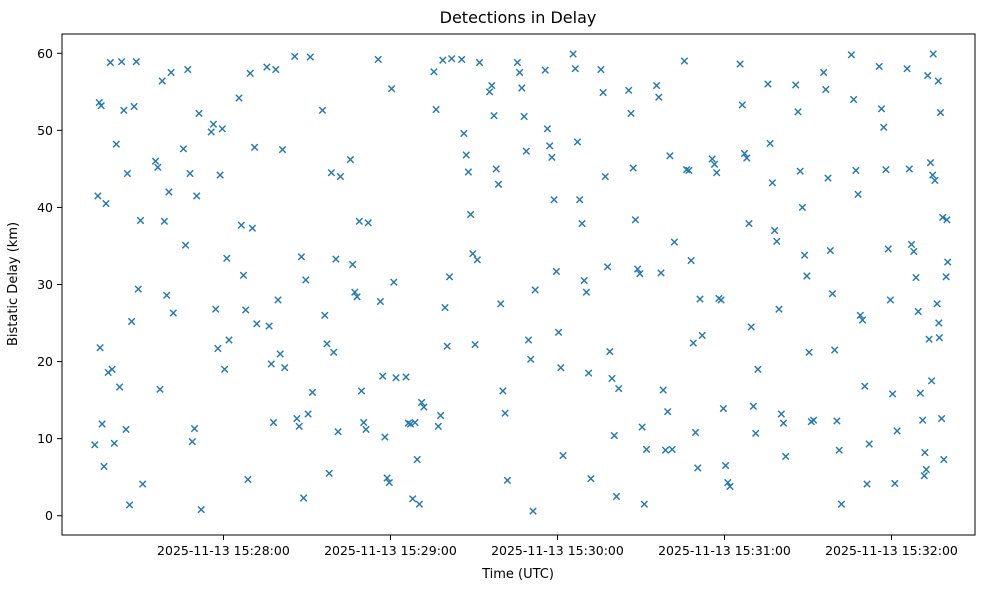  Describe the element at coordinates (45, 207) in the screenshot. I see `y-tick-label: 40` at that location.